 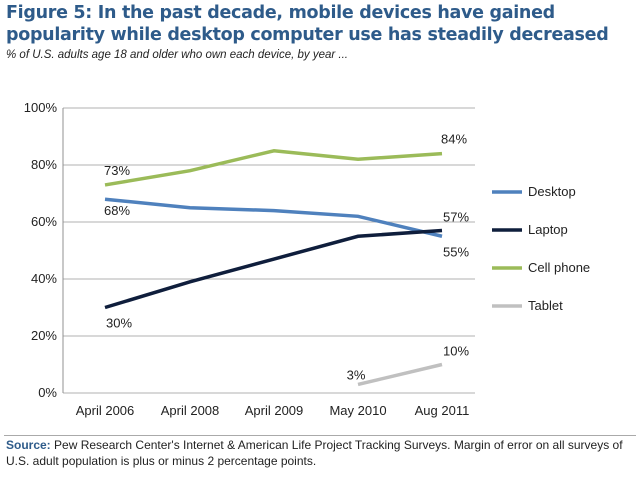 What do you see at coordinates (119, 323) in the screenshot?
I see `data-label: 30%` at bounding box center [119, 323].